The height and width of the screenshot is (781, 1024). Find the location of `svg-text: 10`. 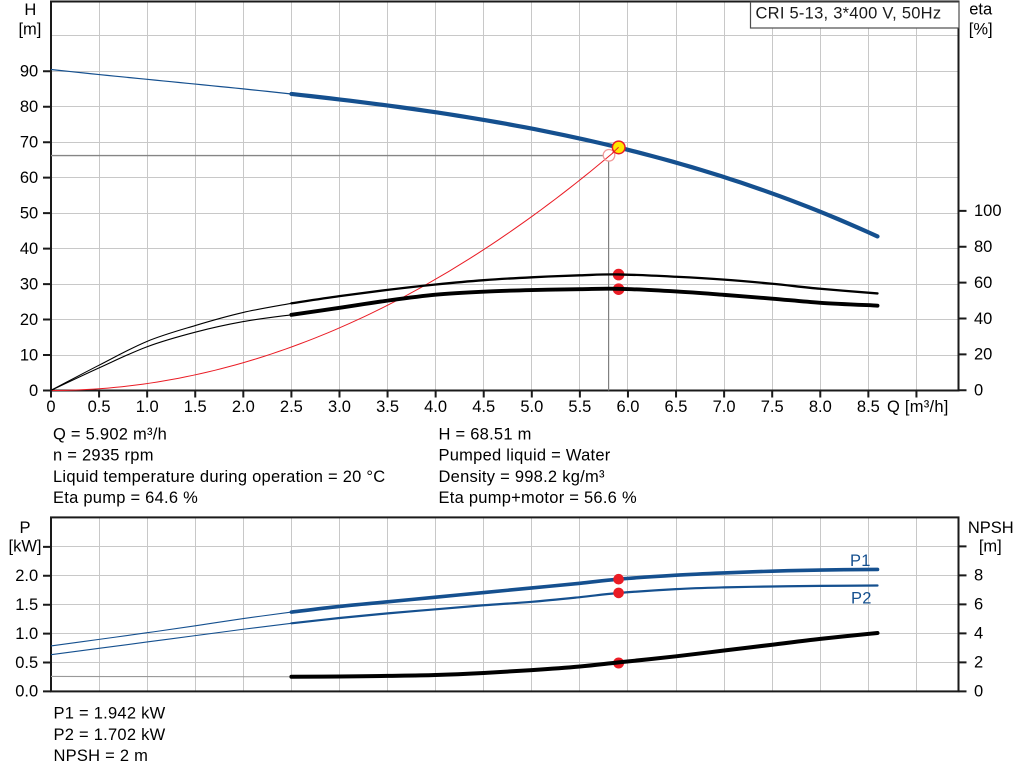

svg-text: 10 is located at coordinates (29, 355).